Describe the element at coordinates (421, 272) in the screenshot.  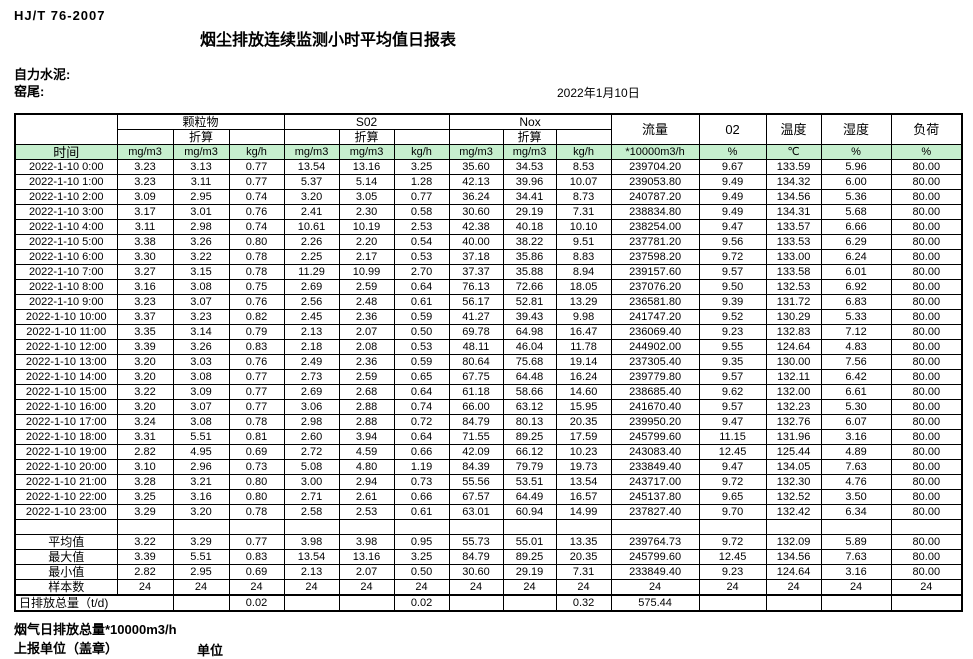
I see `value-cell: 2.70` at that location.